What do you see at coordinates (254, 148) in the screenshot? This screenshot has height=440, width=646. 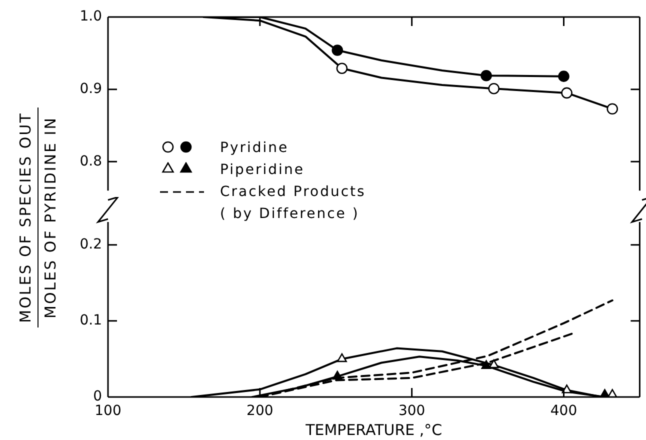 I see `legend-label: Pyridine` at bounding box center [254, 148].